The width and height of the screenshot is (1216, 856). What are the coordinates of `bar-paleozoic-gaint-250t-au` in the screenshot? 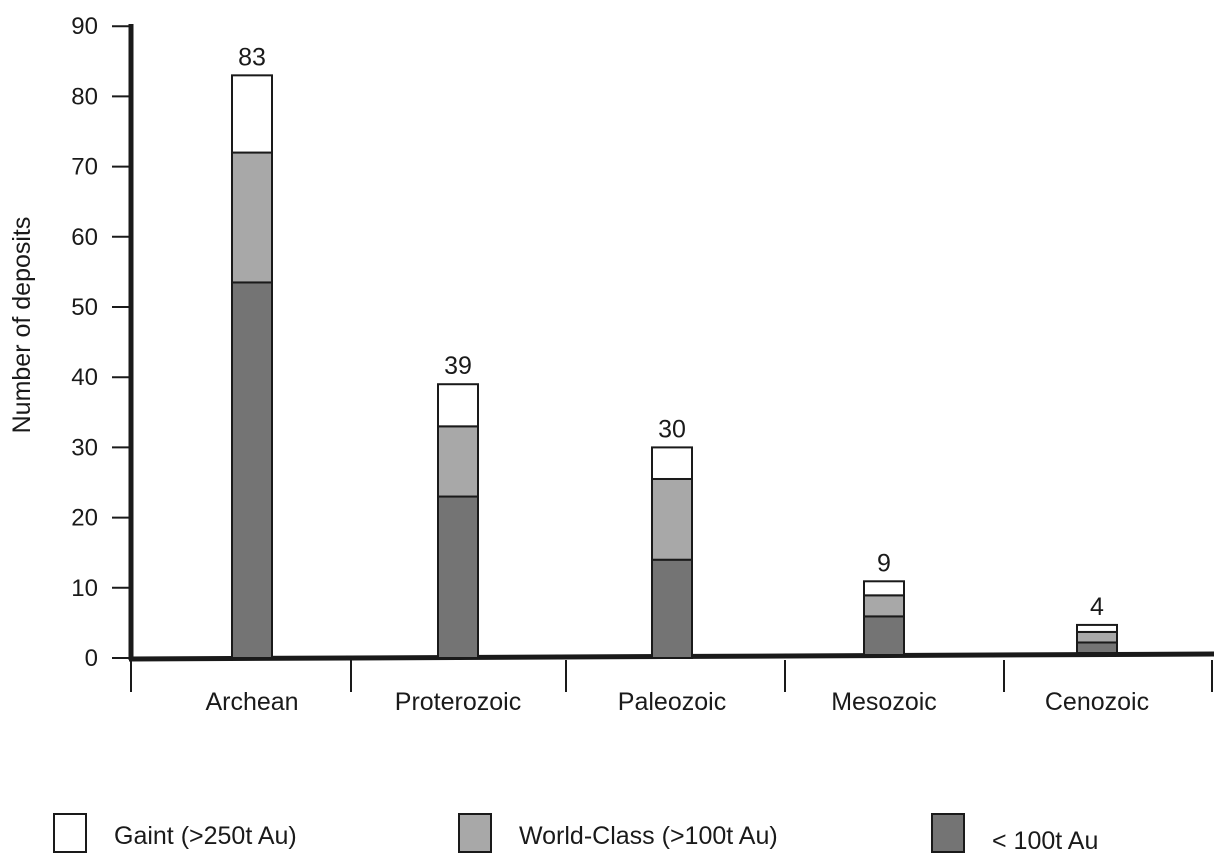 It's located at (672, 463).